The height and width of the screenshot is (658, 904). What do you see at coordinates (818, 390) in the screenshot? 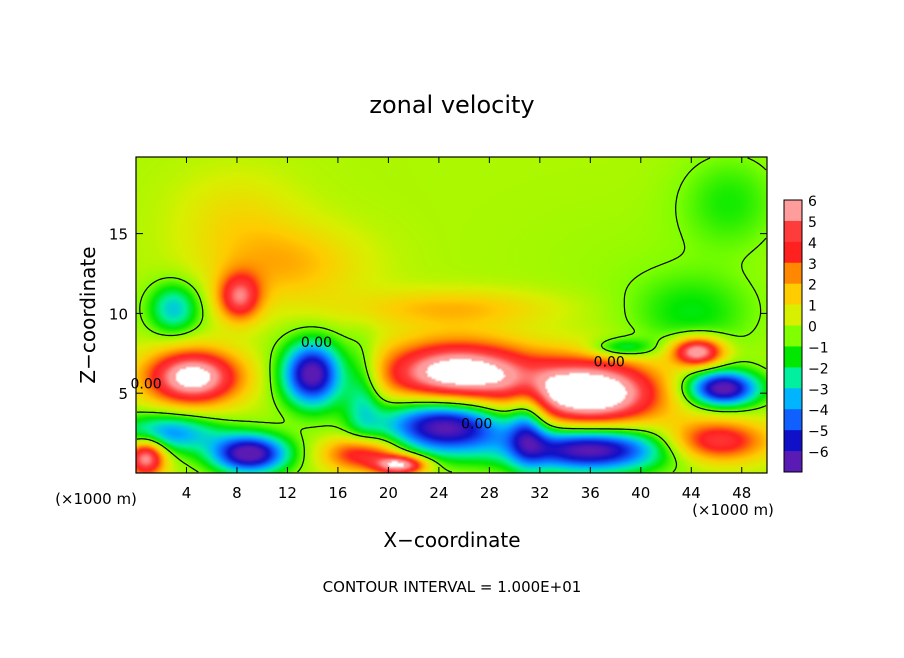
I see `colorbar-label: −3` at bounding box center [818, 390].